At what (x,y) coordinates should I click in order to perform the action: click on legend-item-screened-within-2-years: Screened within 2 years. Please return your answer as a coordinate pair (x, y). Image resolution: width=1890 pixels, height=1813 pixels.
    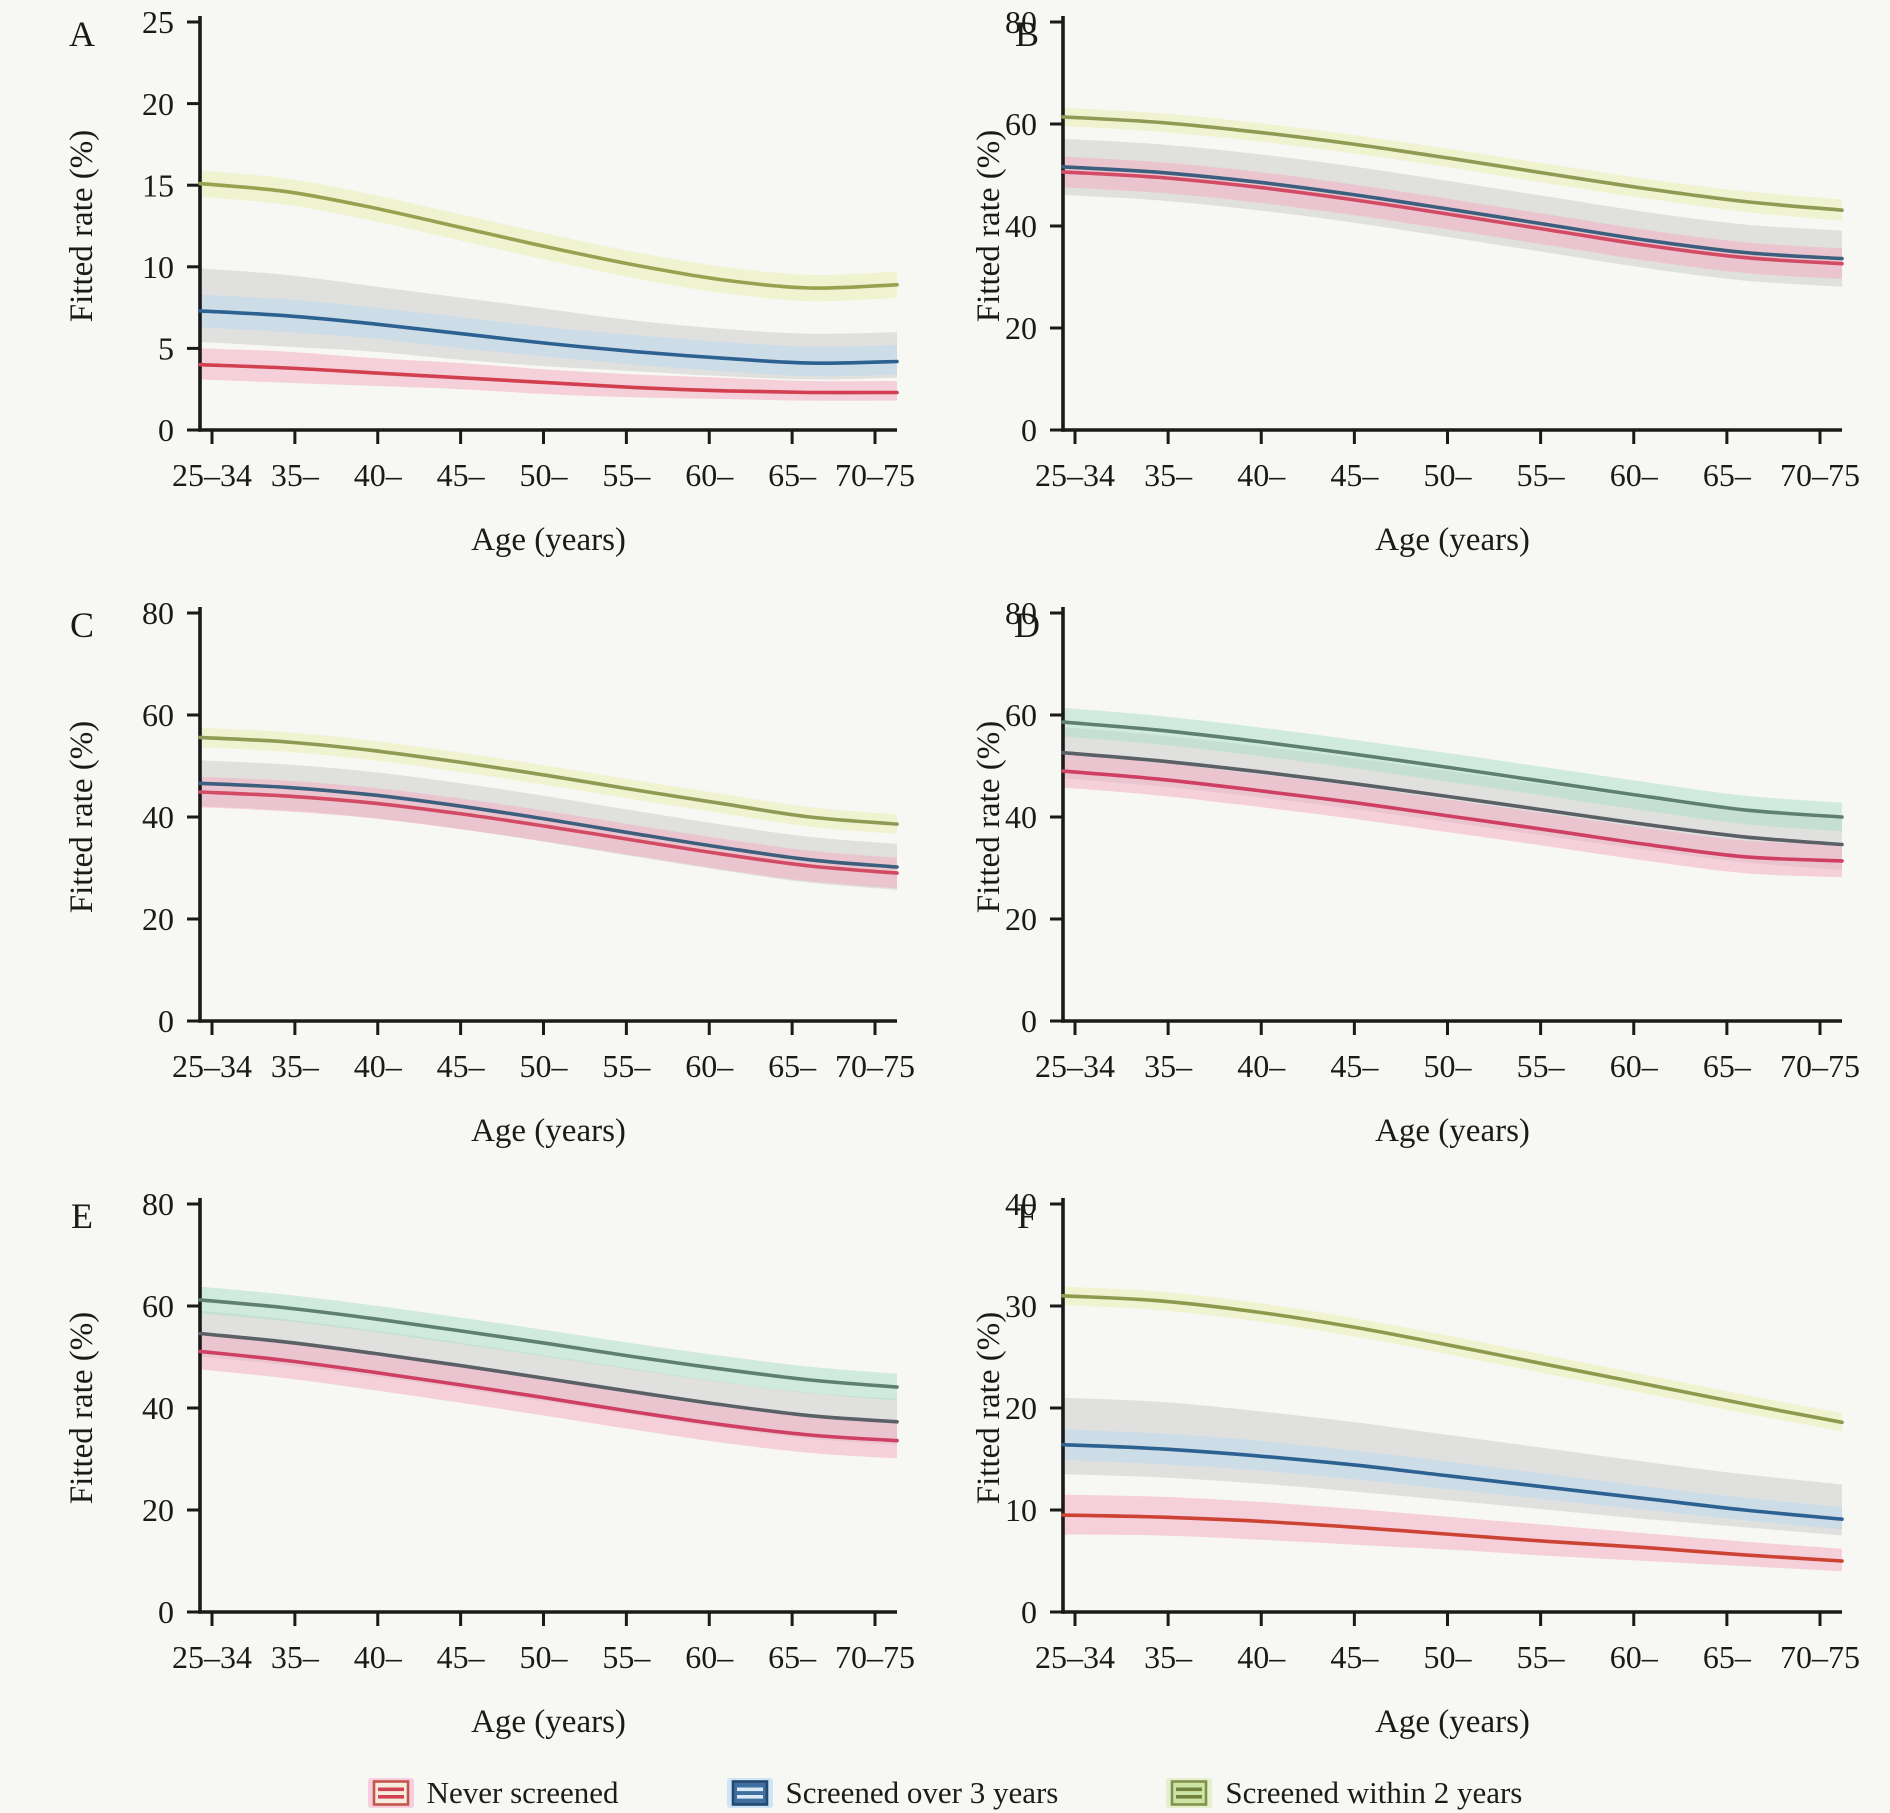
    Looking at the image, I should click on (1344, 1793).